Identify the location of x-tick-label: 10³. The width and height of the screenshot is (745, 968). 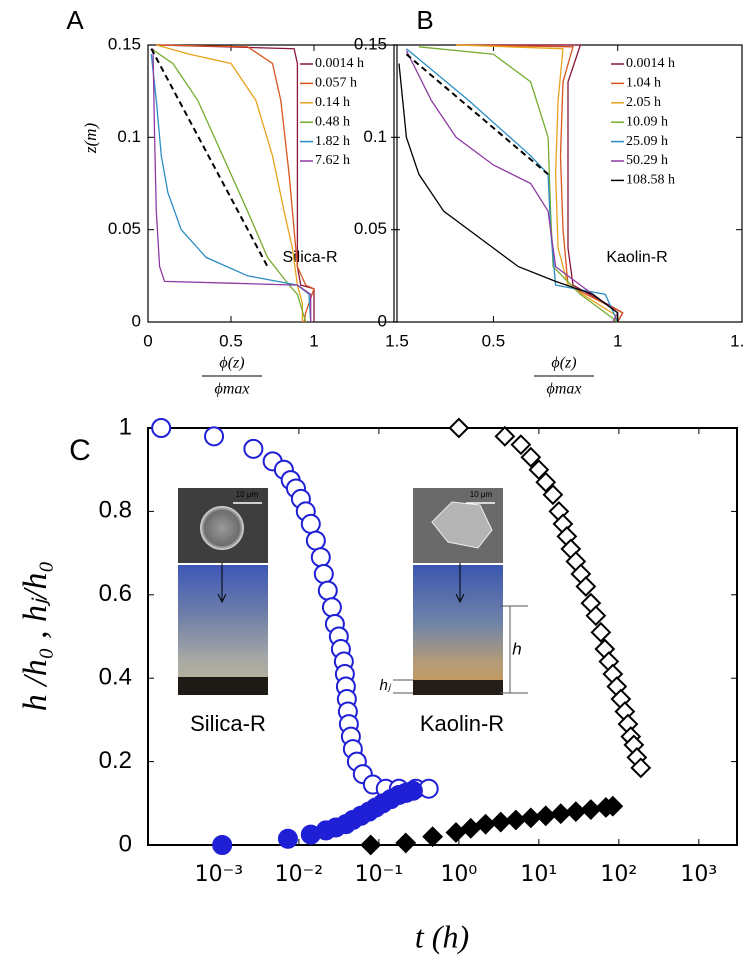
(698, 874).